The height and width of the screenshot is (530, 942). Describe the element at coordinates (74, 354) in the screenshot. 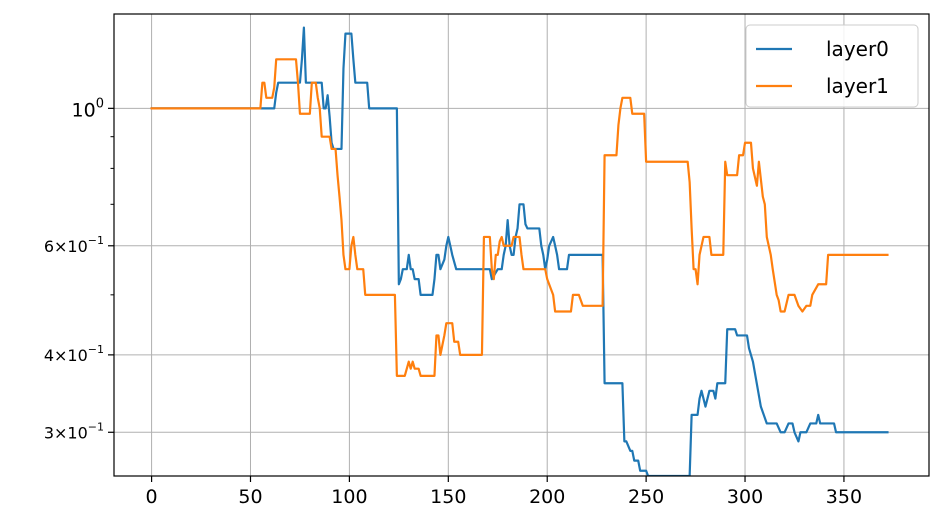

I see `y-tick-label: 4×10⁻¹` at that location.